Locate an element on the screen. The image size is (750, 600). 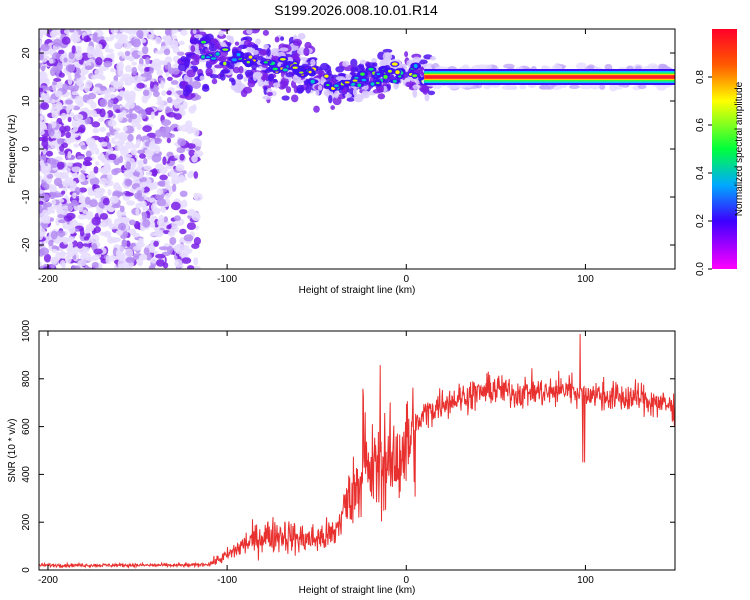
y-tick-label: -20 is located at coordinates (26, 244).